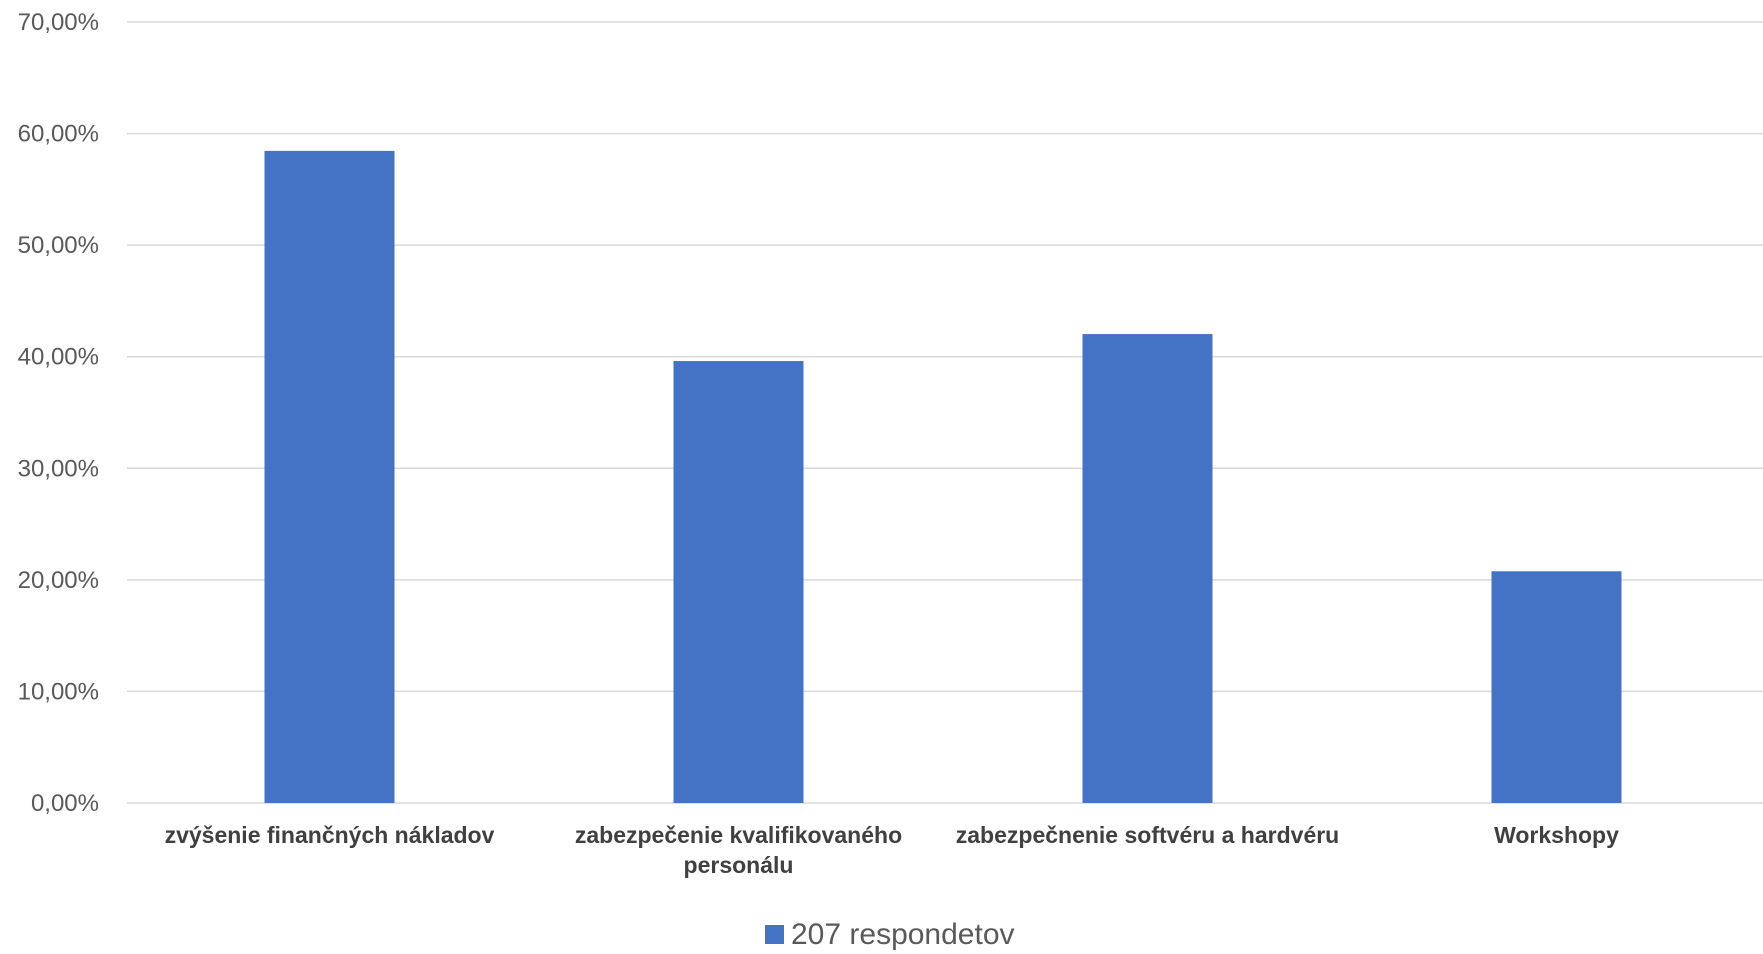 The image size is (1763, 954). What do you see at coordinates (774, 934) in the screenshot?
I see `legend-swatch` at bounding box center [774, 934].